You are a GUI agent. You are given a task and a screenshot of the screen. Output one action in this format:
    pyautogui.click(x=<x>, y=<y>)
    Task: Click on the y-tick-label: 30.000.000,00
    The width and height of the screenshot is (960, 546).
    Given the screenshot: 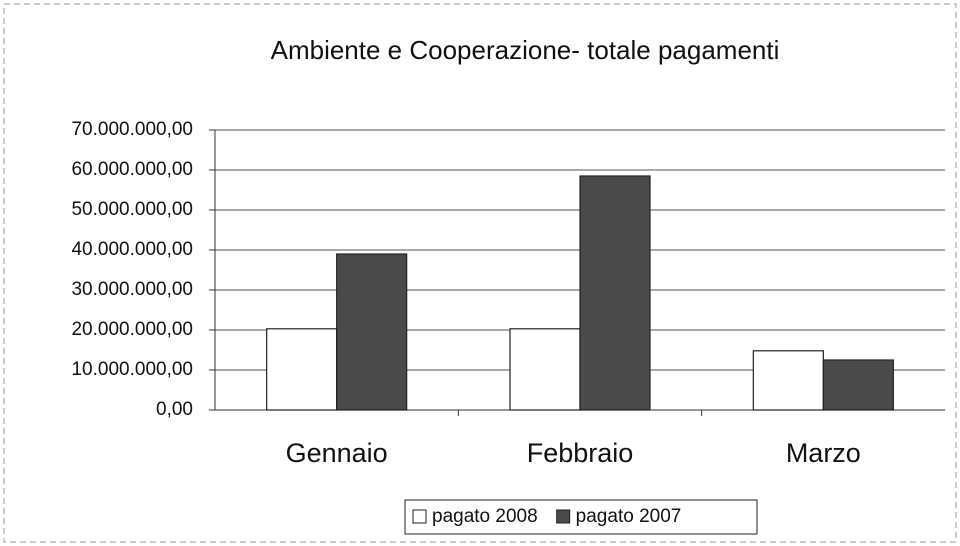 What is the action you would take?
    pyautogui.click(x=132, y=289)
    